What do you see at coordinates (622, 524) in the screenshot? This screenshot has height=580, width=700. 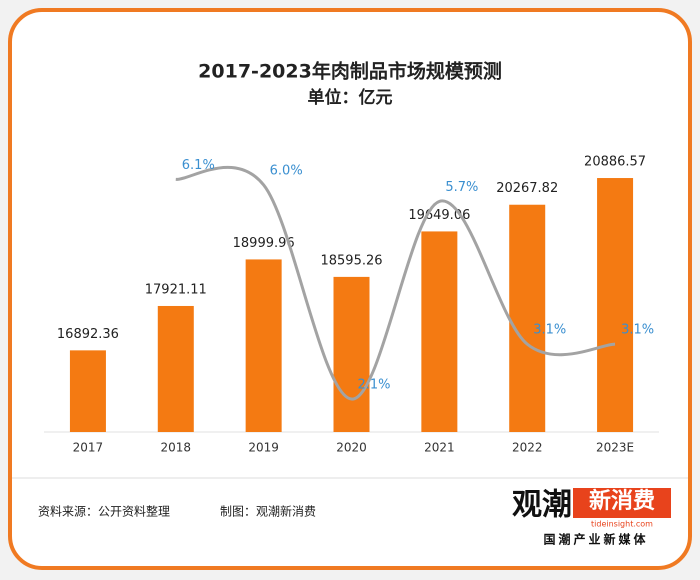 I see `logo-site: tideinsight.com` at bounding box center [622, 524].